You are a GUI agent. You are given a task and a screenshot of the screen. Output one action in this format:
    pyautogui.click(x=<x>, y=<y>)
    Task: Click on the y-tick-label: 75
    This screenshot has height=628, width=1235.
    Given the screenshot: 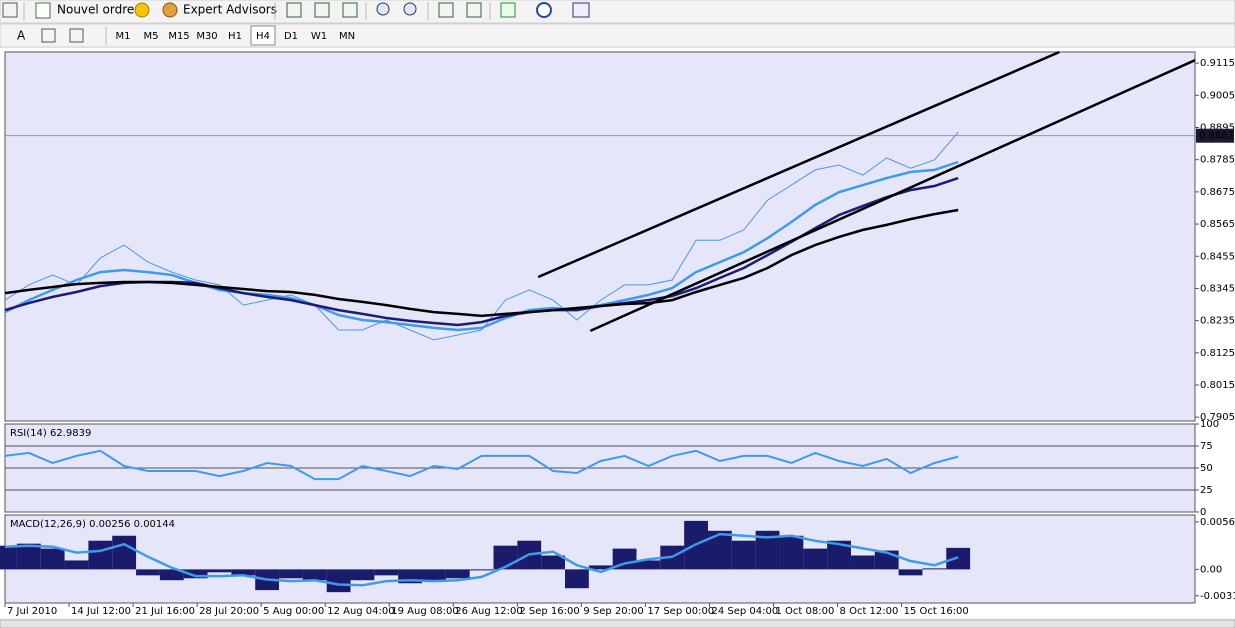 What is the action you would take?
    pyautogui.click(x=1206, y=446)
    